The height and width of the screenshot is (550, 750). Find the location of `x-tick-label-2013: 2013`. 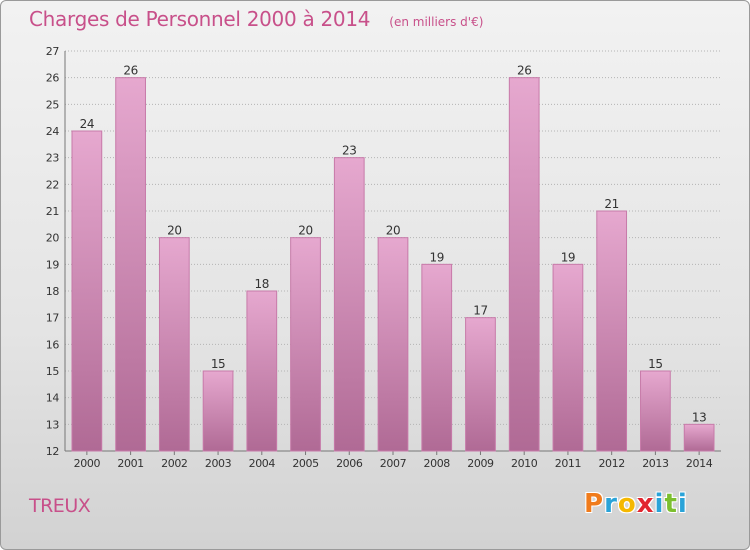

x-tick-label-2013: 2013 is located at coordinates (655, 463).